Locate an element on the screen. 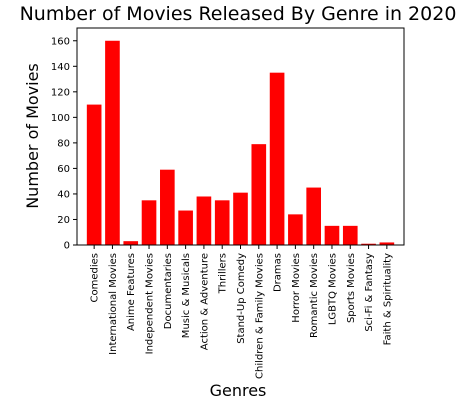 Image resolution: width=476 pixels, height=404 pixels. x-tick-label: Action & Adventure is located at coordinates (204, 301).